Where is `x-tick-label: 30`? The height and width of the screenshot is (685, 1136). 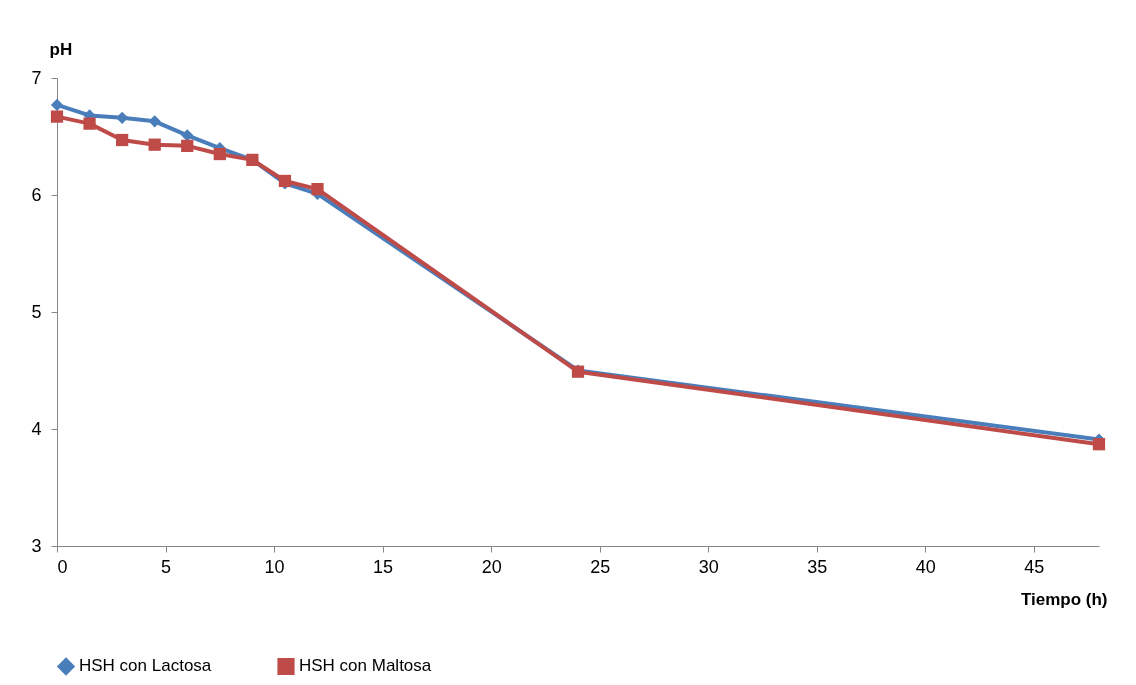 x-tick-label: 30 is located at coordinates (708, 566).